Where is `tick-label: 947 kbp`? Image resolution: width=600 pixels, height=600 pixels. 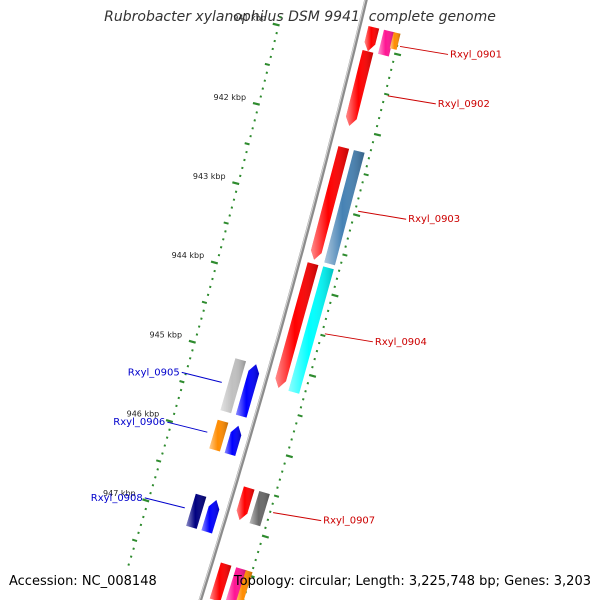
tick-label: 947 kbp is located at coordinates (119, 493).